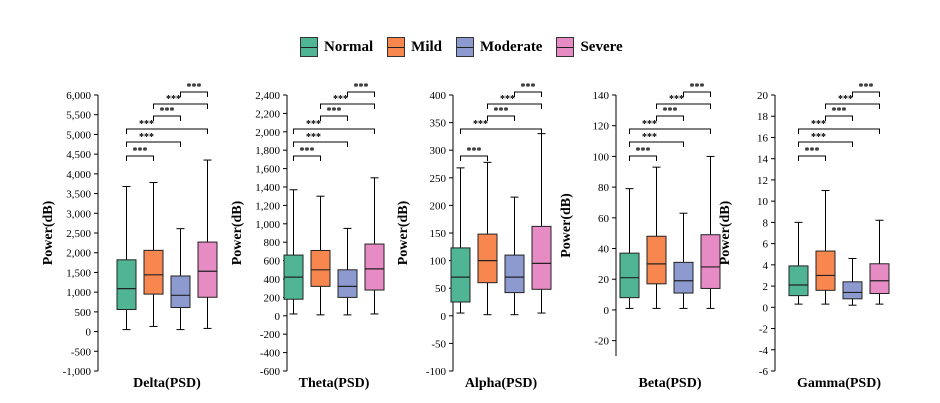 The height and width of the screenshot is (403, 940). I want to click on y-tick-label: -100, so click(436, 372).